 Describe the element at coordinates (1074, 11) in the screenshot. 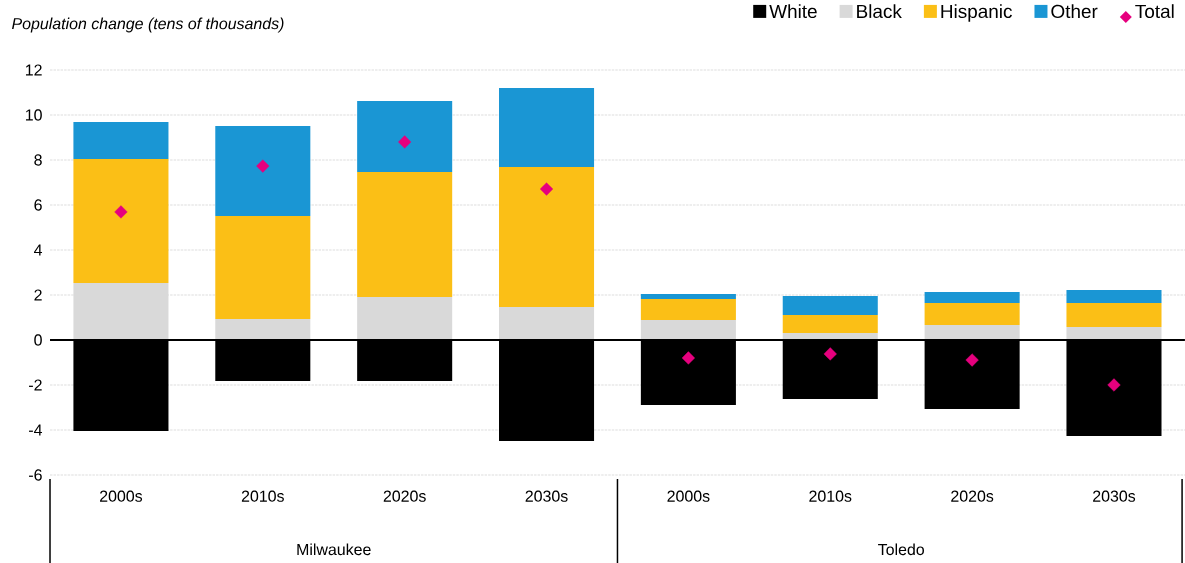

I see `legend-label: Other` at that location.